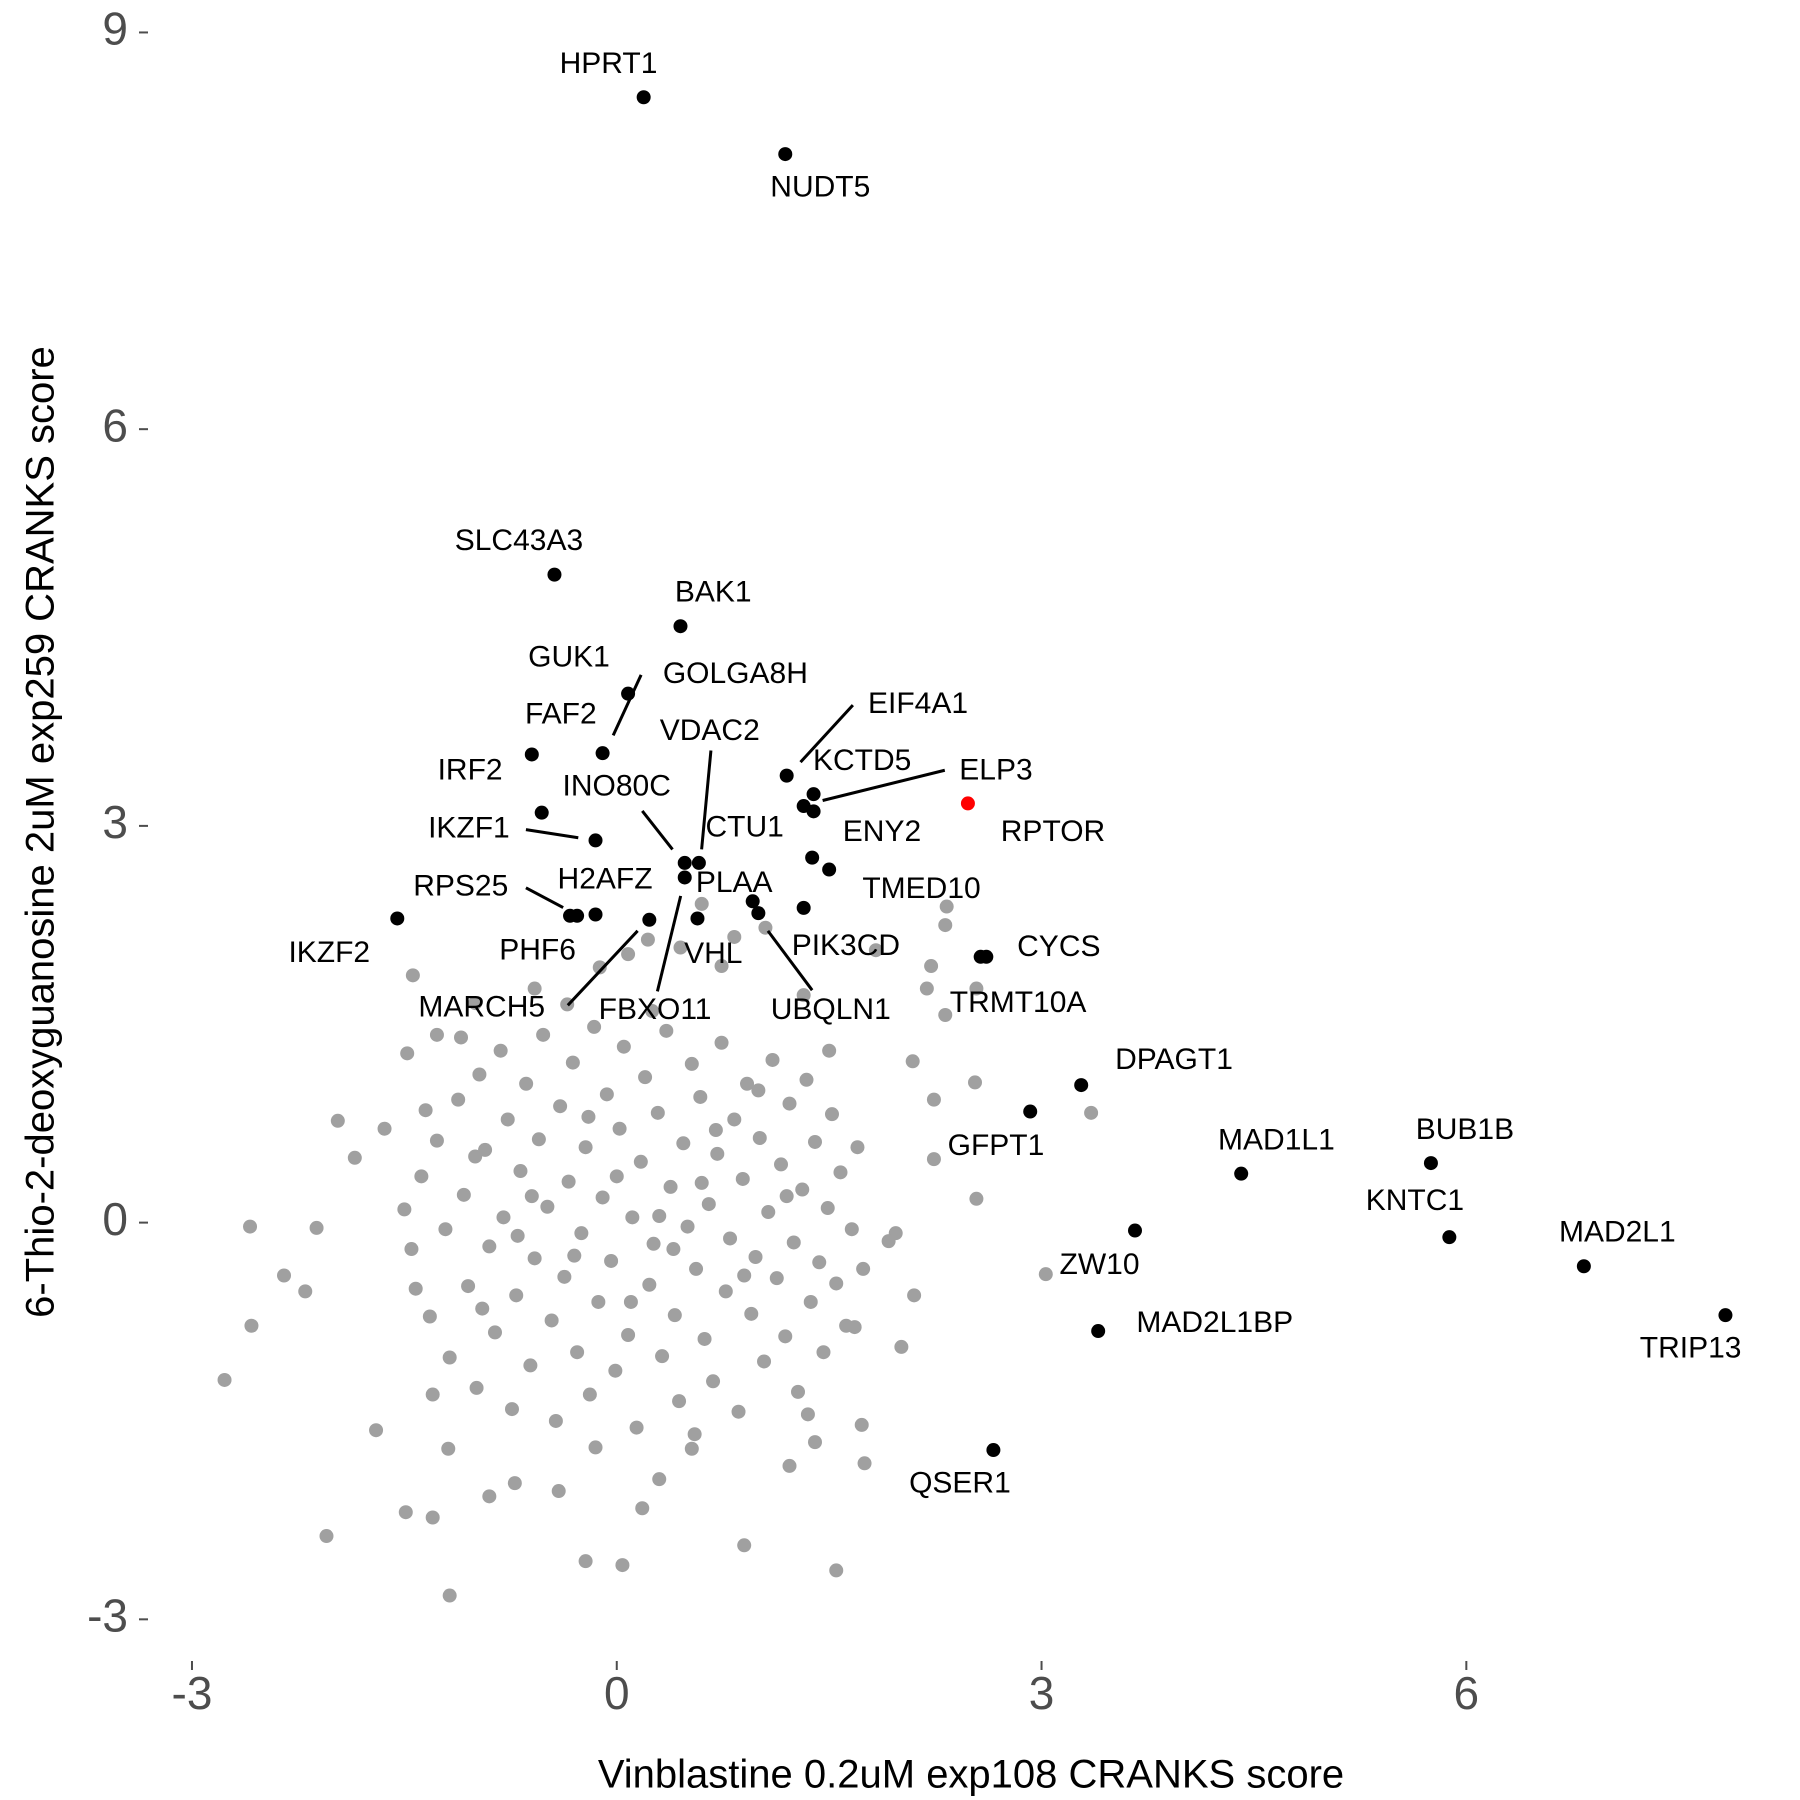 Image resolution: width=1800 pixels, height=1800 pixels. What do you see at coordinates (846, 945) in the screenshot?
I see `gene-point-label: PIK3CD` at bounding box center [846, 945].